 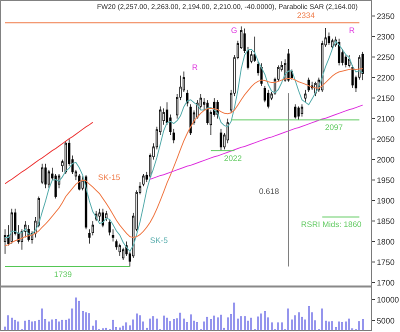 What do you see at coordinates (386, 283) in the screenshot?
I see `y-tick-label: 1700` at bounding box center [386, 283].